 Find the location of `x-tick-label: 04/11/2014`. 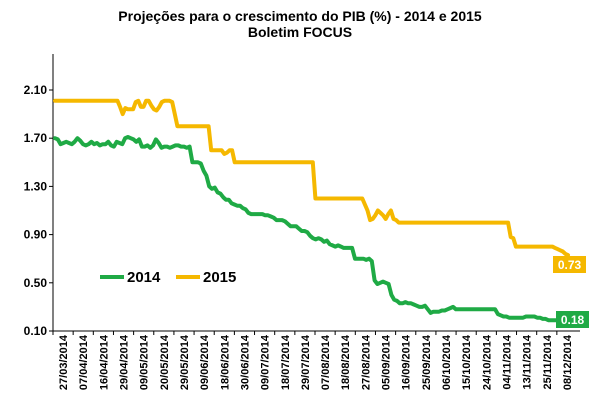

x-tick-label: 04/11/2014 is located at coordinates (507, 361).